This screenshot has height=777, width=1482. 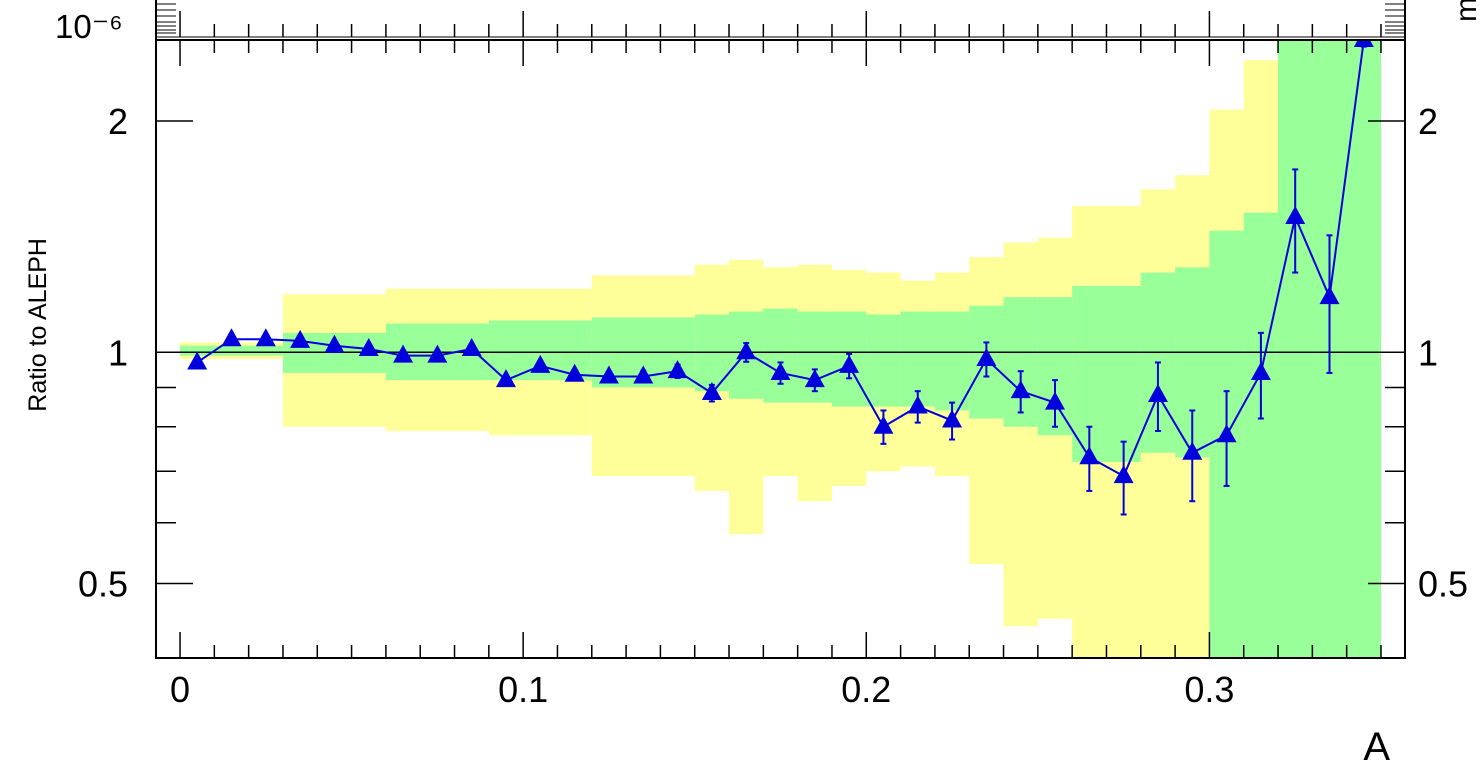 What do you see at coordinates (1466, 11) in the screenshot?
I see `upper-legend-cut-label: m` at bounding box center [1466, 11].